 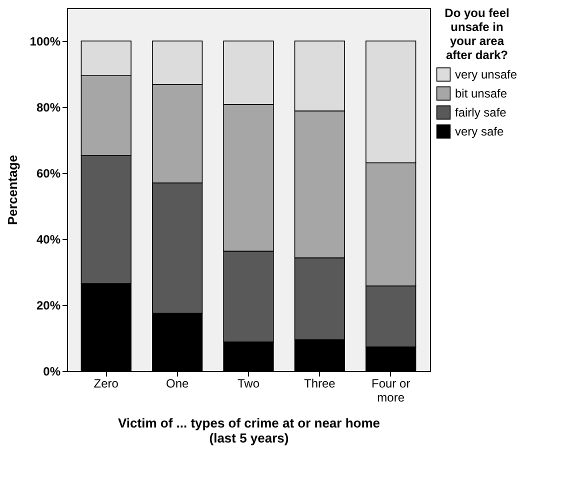 What do you see at coordinates (48, 305) in the screenshot?
I see `y-tick-label: 20%` at bounding box center [48, 305].